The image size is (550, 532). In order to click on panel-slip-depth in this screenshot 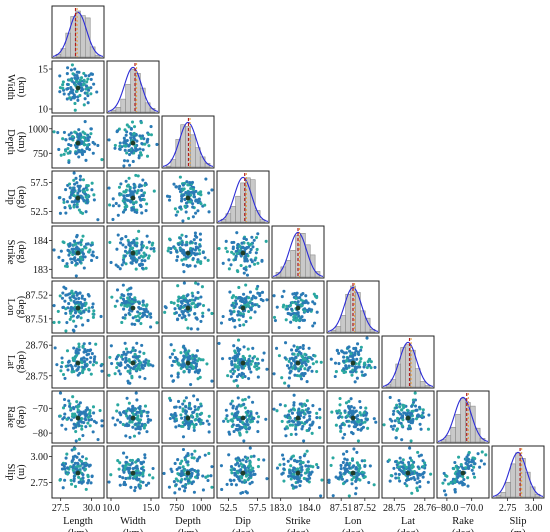, I will do `click(188, 472)`.